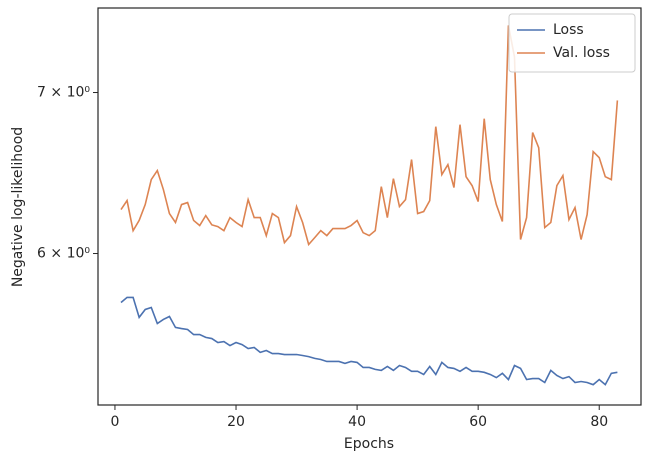  Describe the element at coordinates (114, 422) in the screenshot. I see `x-tick-label: 0` at that location.